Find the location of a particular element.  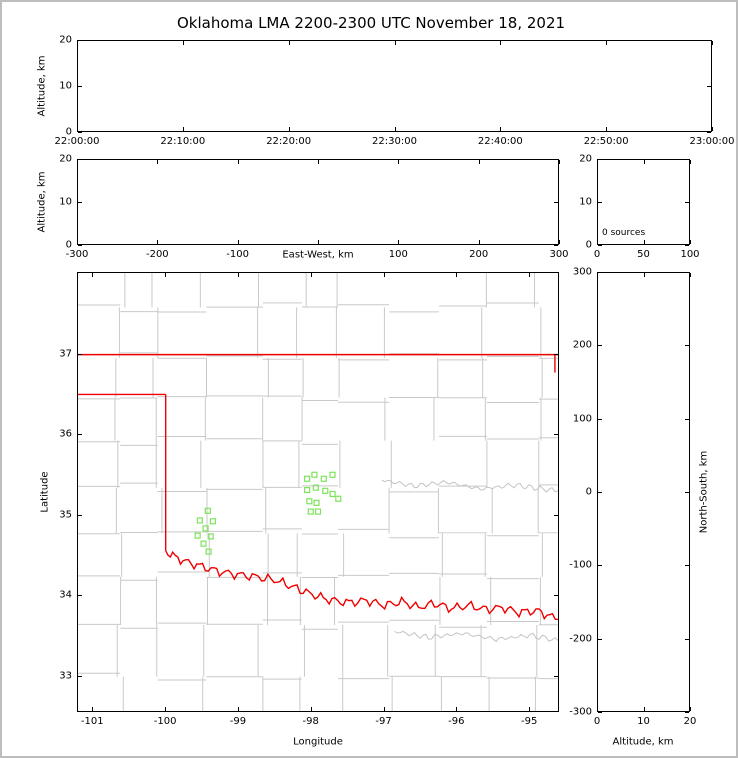

ns_height-y-tick-label: -100 is located at coordinates (580, 565).